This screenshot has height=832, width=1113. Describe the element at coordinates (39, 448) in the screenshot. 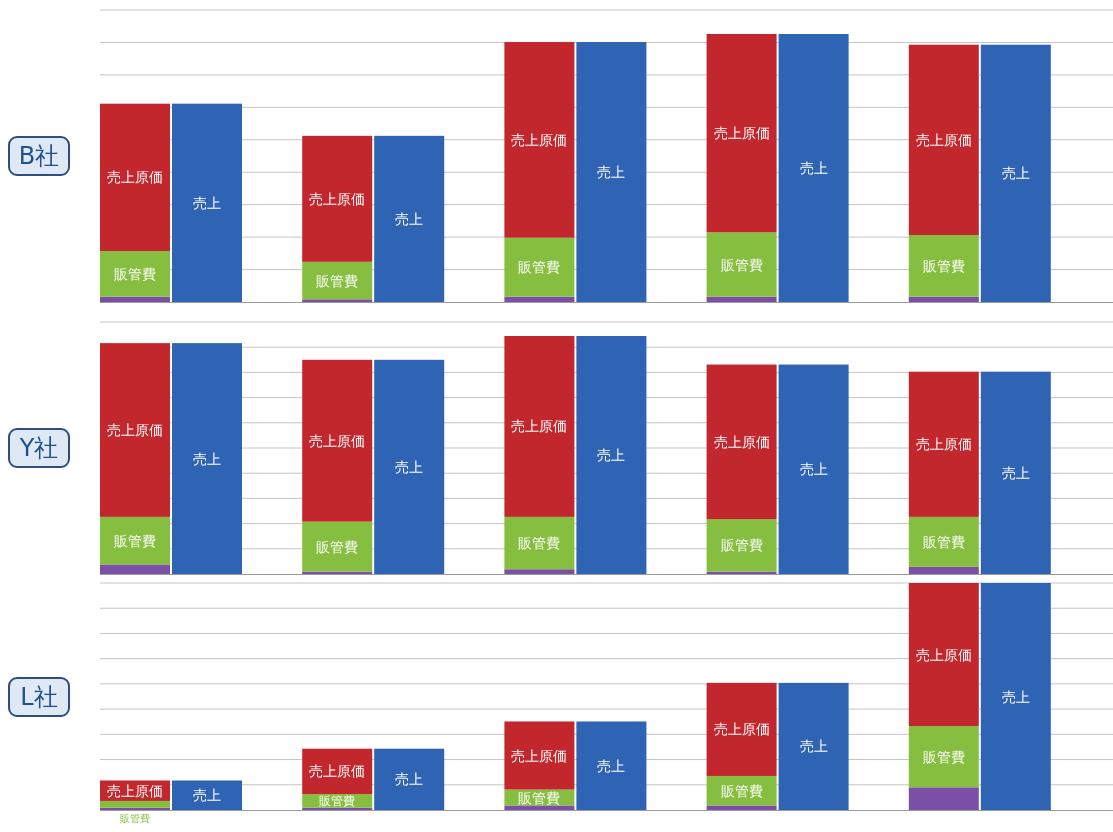

I see `text: Y社` at that location.